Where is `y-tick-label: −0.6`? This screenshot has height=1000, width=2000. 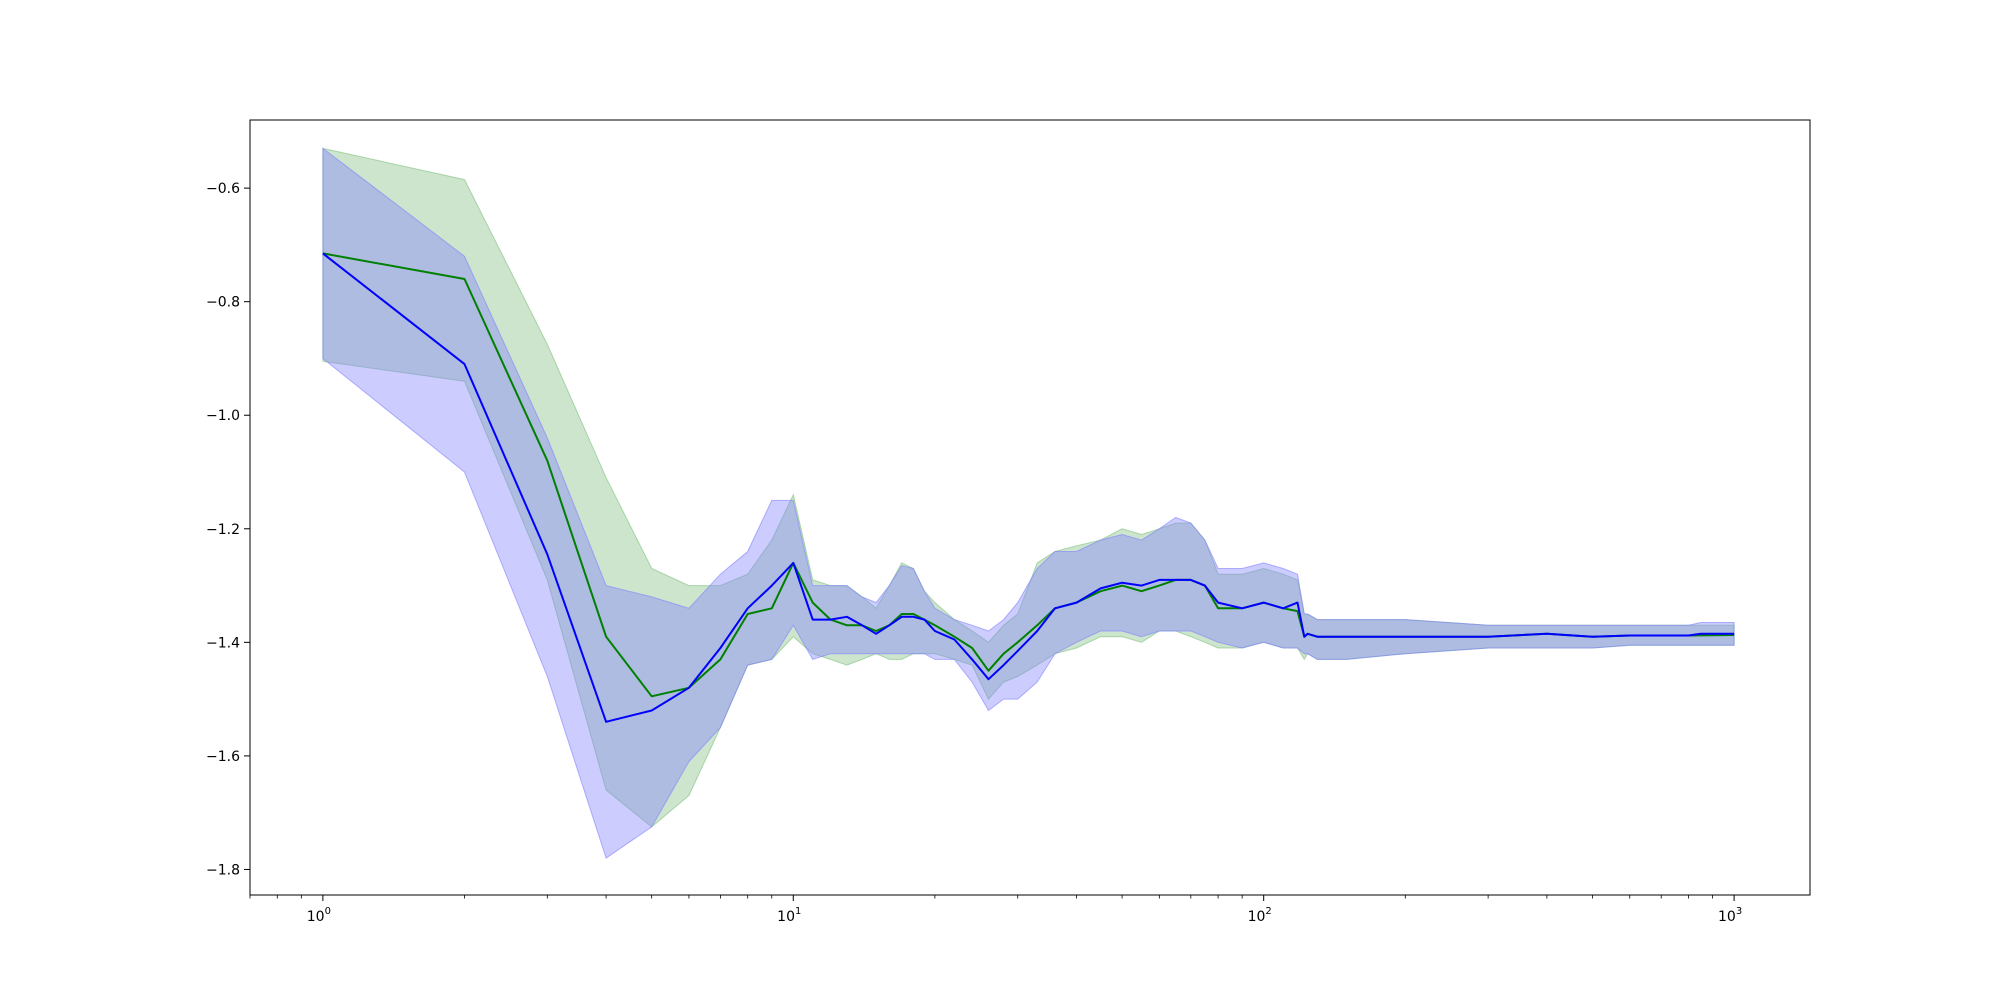 y-tick-label: −0.6 is located at coordinates (223, 189).